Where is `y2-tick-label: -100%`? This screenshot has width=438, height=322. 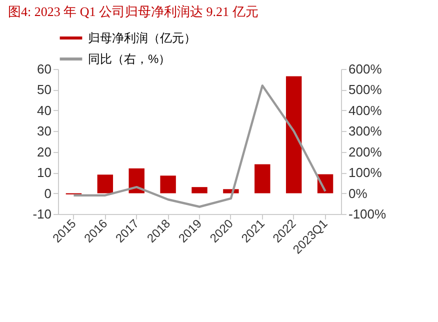
y2-tick-label: -100% is located at coordinates (367, 214).